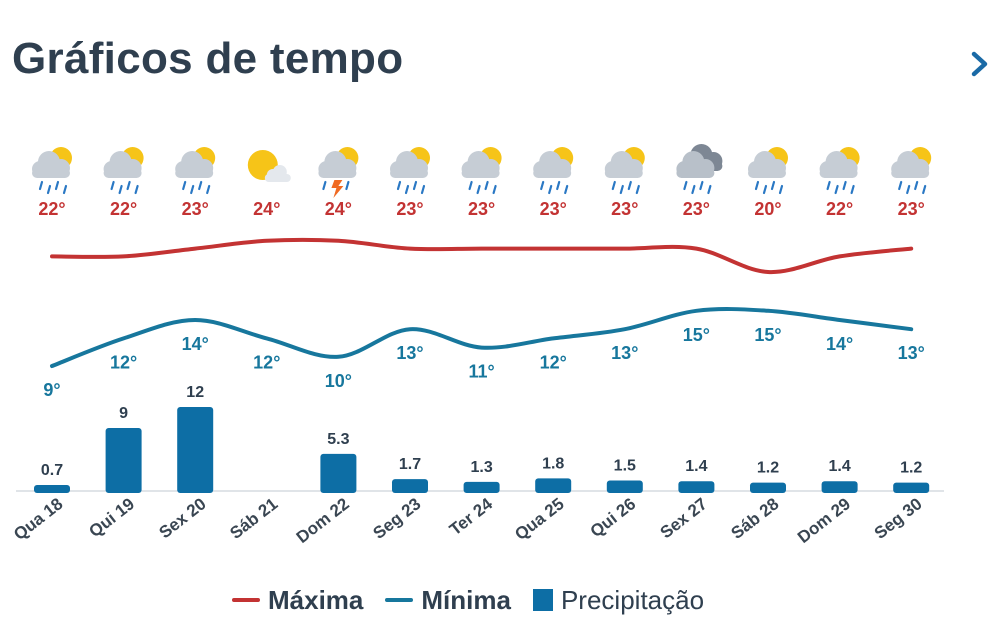 The image size is (1000, 640). Describe the element at coordinates (253, 518) in the screenshot. I see `x-tick-label: Sáb 21` at that location.